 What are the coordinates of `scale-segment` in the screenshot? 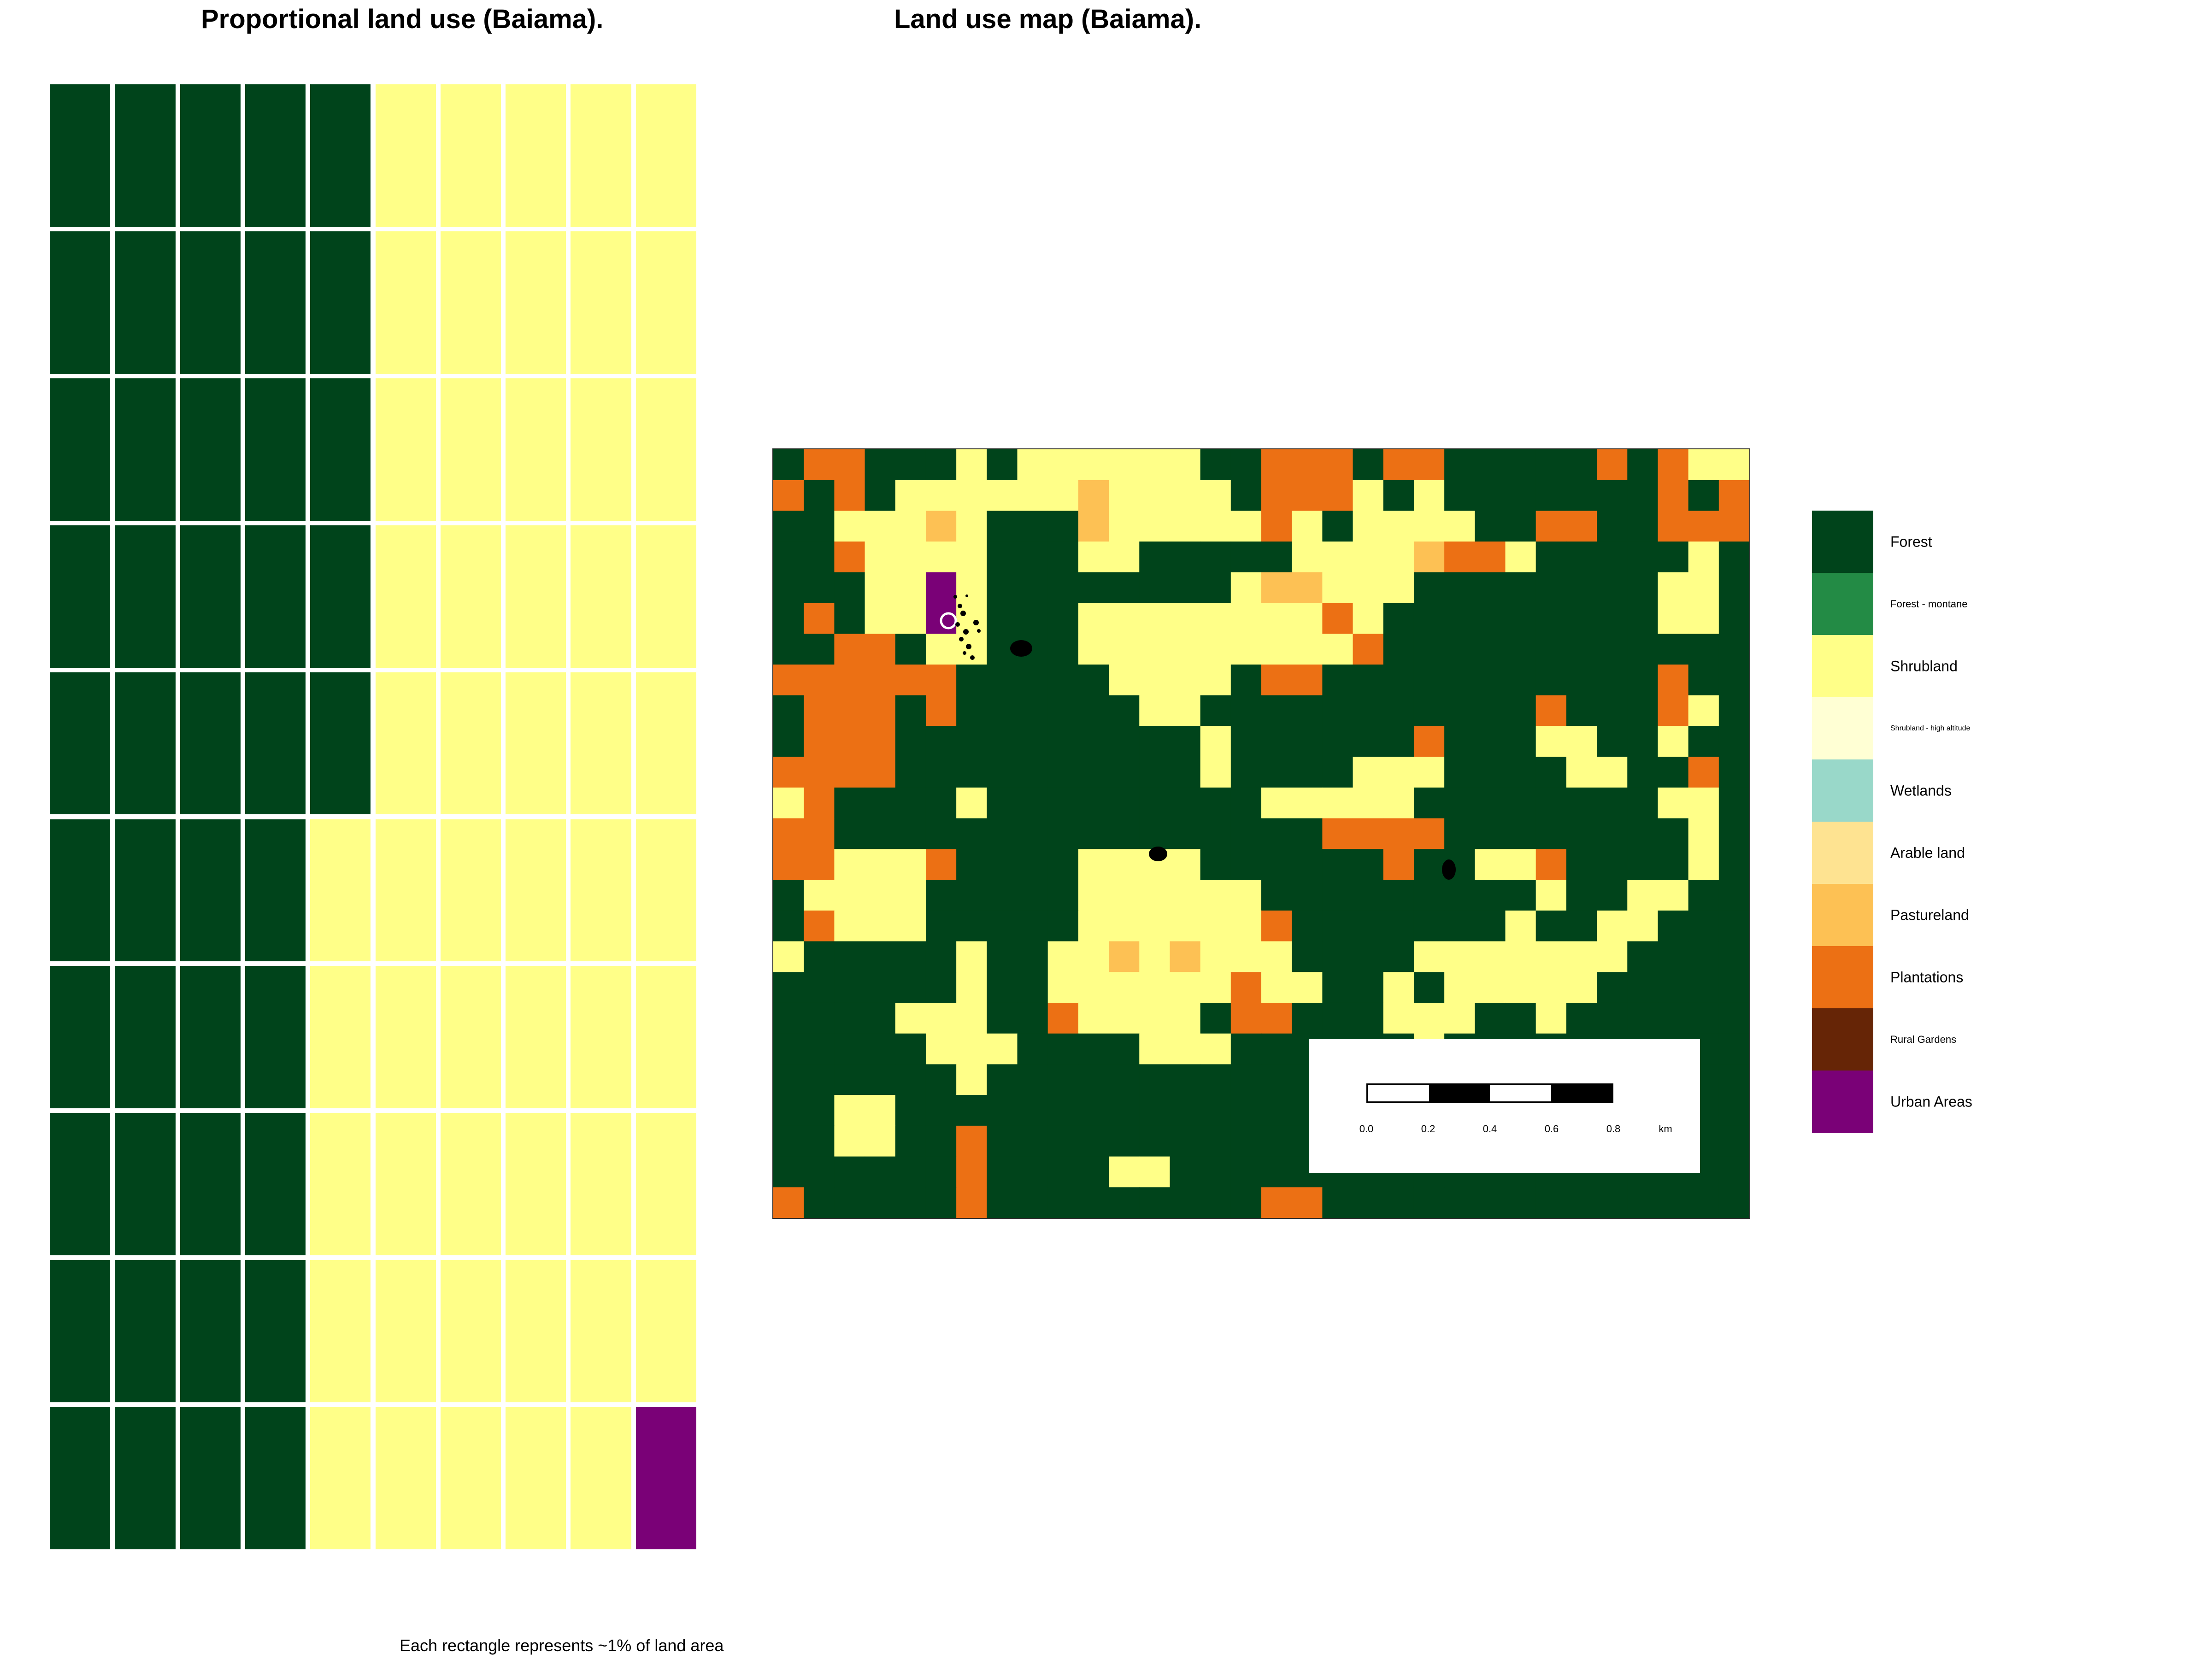 It's located at (1459, 1093).